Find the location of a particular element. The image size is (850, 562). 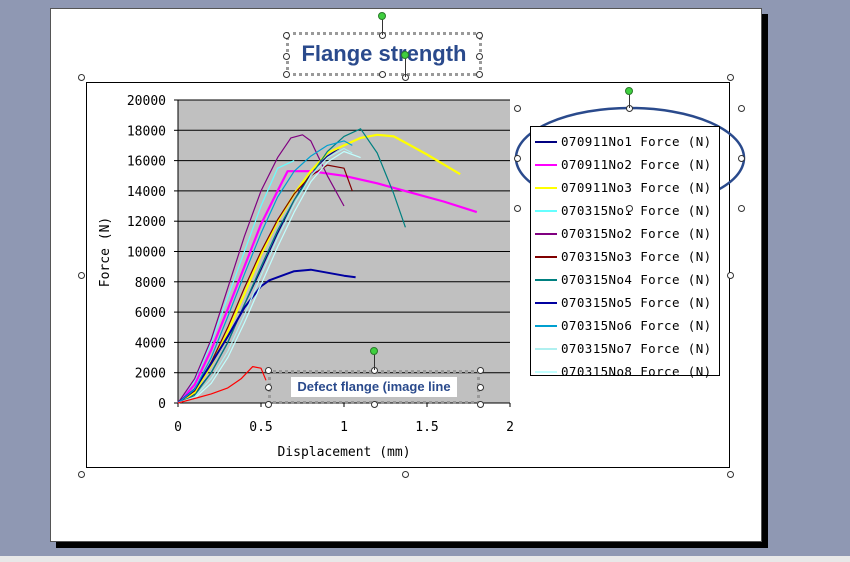

y-tick-label: 18000 is located at coordinates (146, 131).